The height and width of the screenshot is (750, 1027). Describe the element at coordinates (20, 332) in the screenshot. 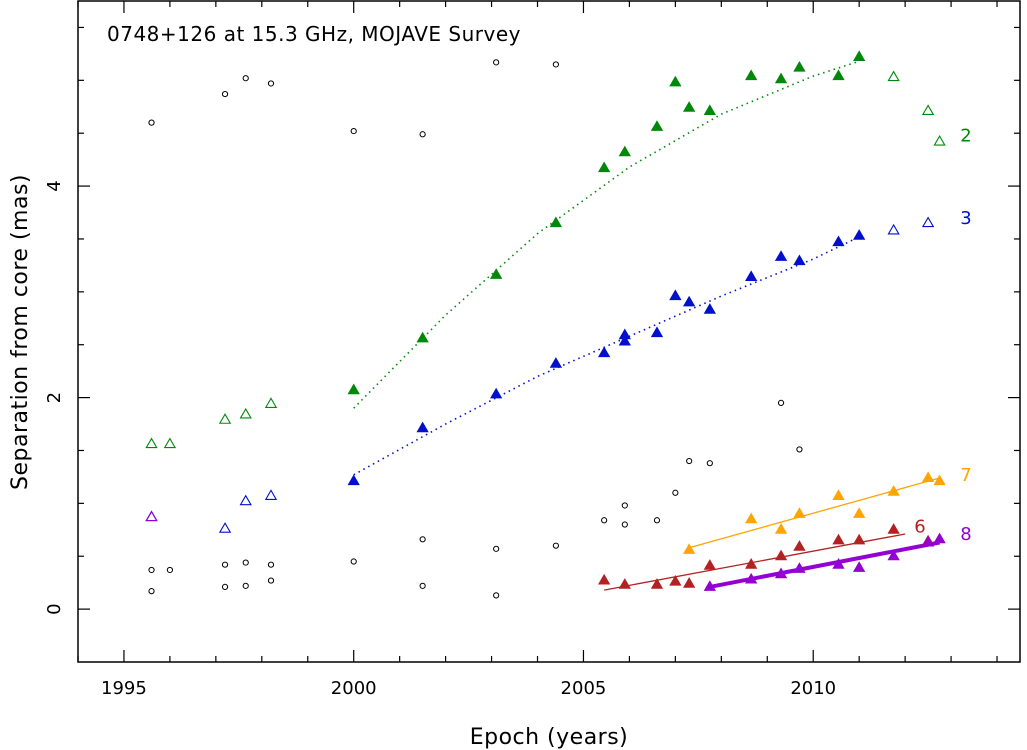

I see `y-axis-title: Separation from core (mas)` at that location.